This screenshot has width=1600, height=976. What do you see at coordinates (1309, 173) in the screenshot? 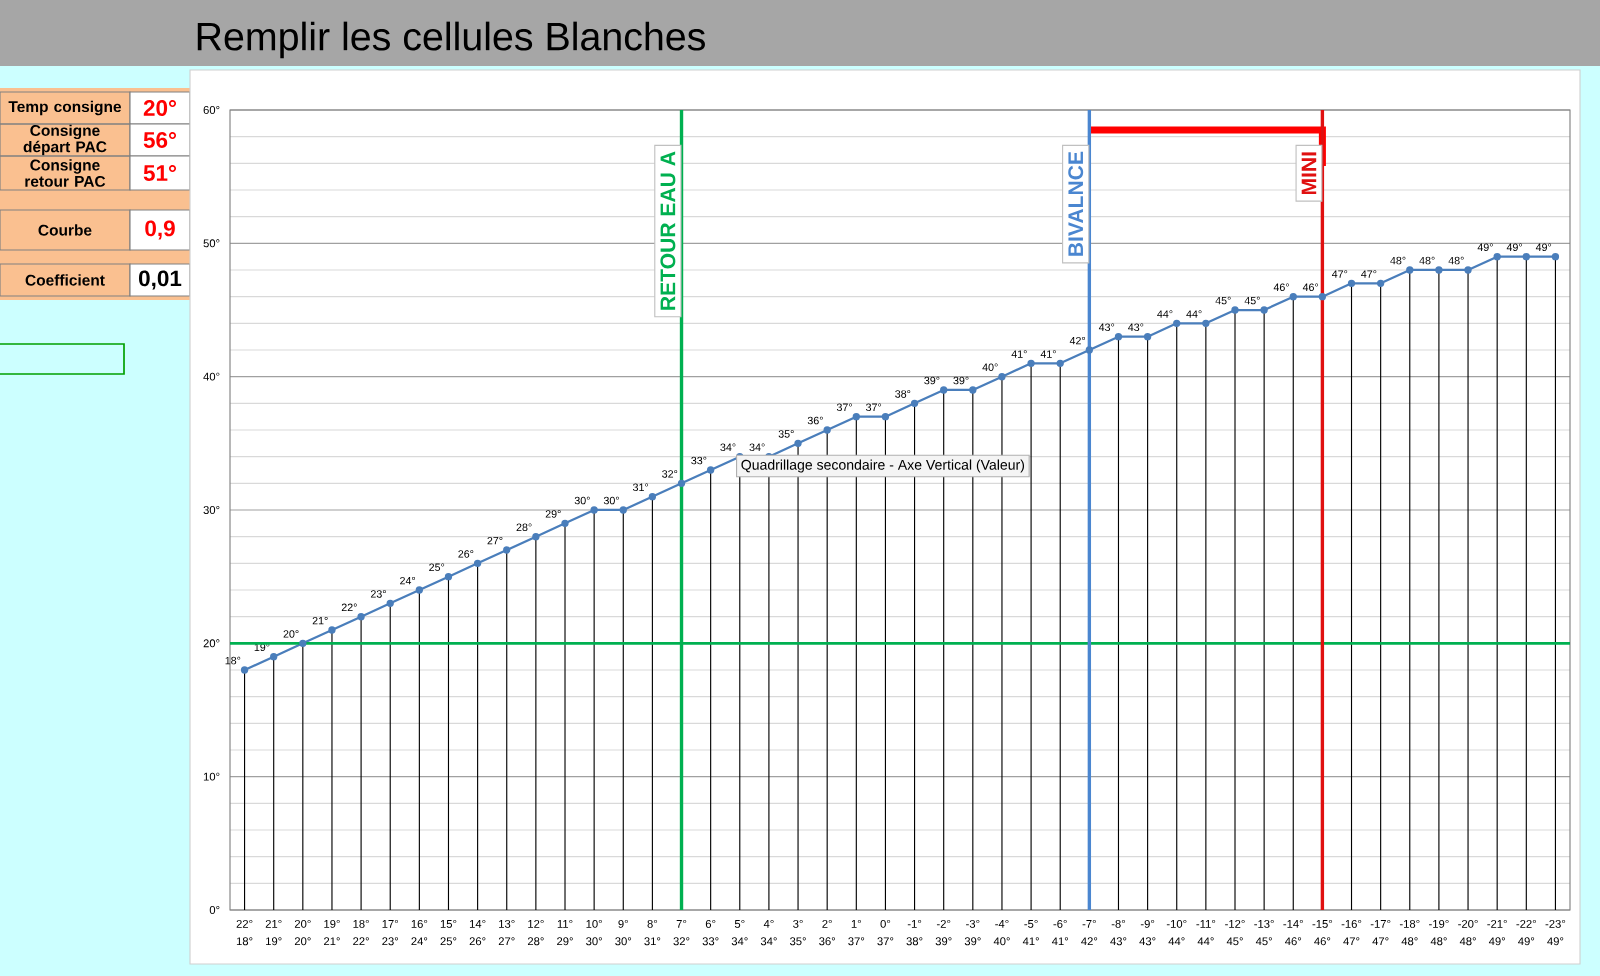
I see `ref-line-label: MINI` at bounding box center [1309, 173].